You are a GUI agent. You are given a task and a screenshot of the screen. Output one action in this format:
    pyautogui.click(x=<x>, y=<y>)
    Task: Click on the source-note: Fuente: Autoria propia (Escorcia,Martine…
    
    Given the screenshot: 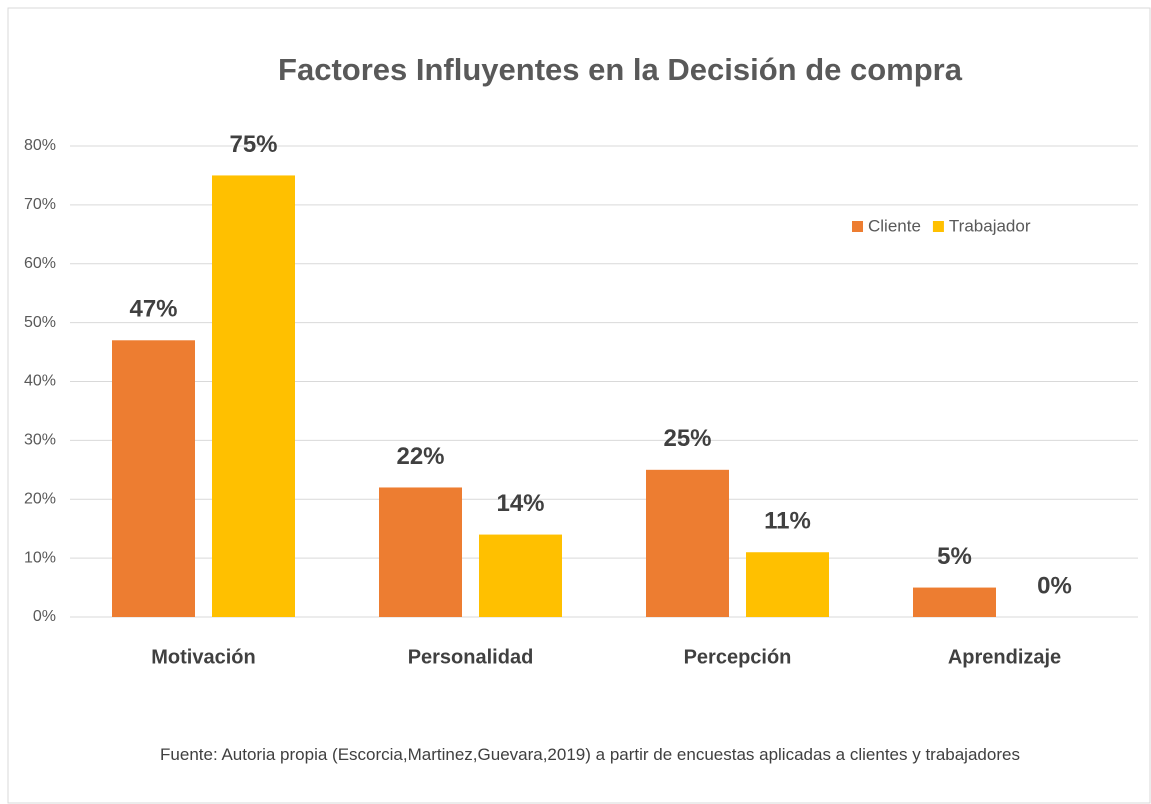 What is the action you would take?
    pyautogui.click(x=590, y=754)
    